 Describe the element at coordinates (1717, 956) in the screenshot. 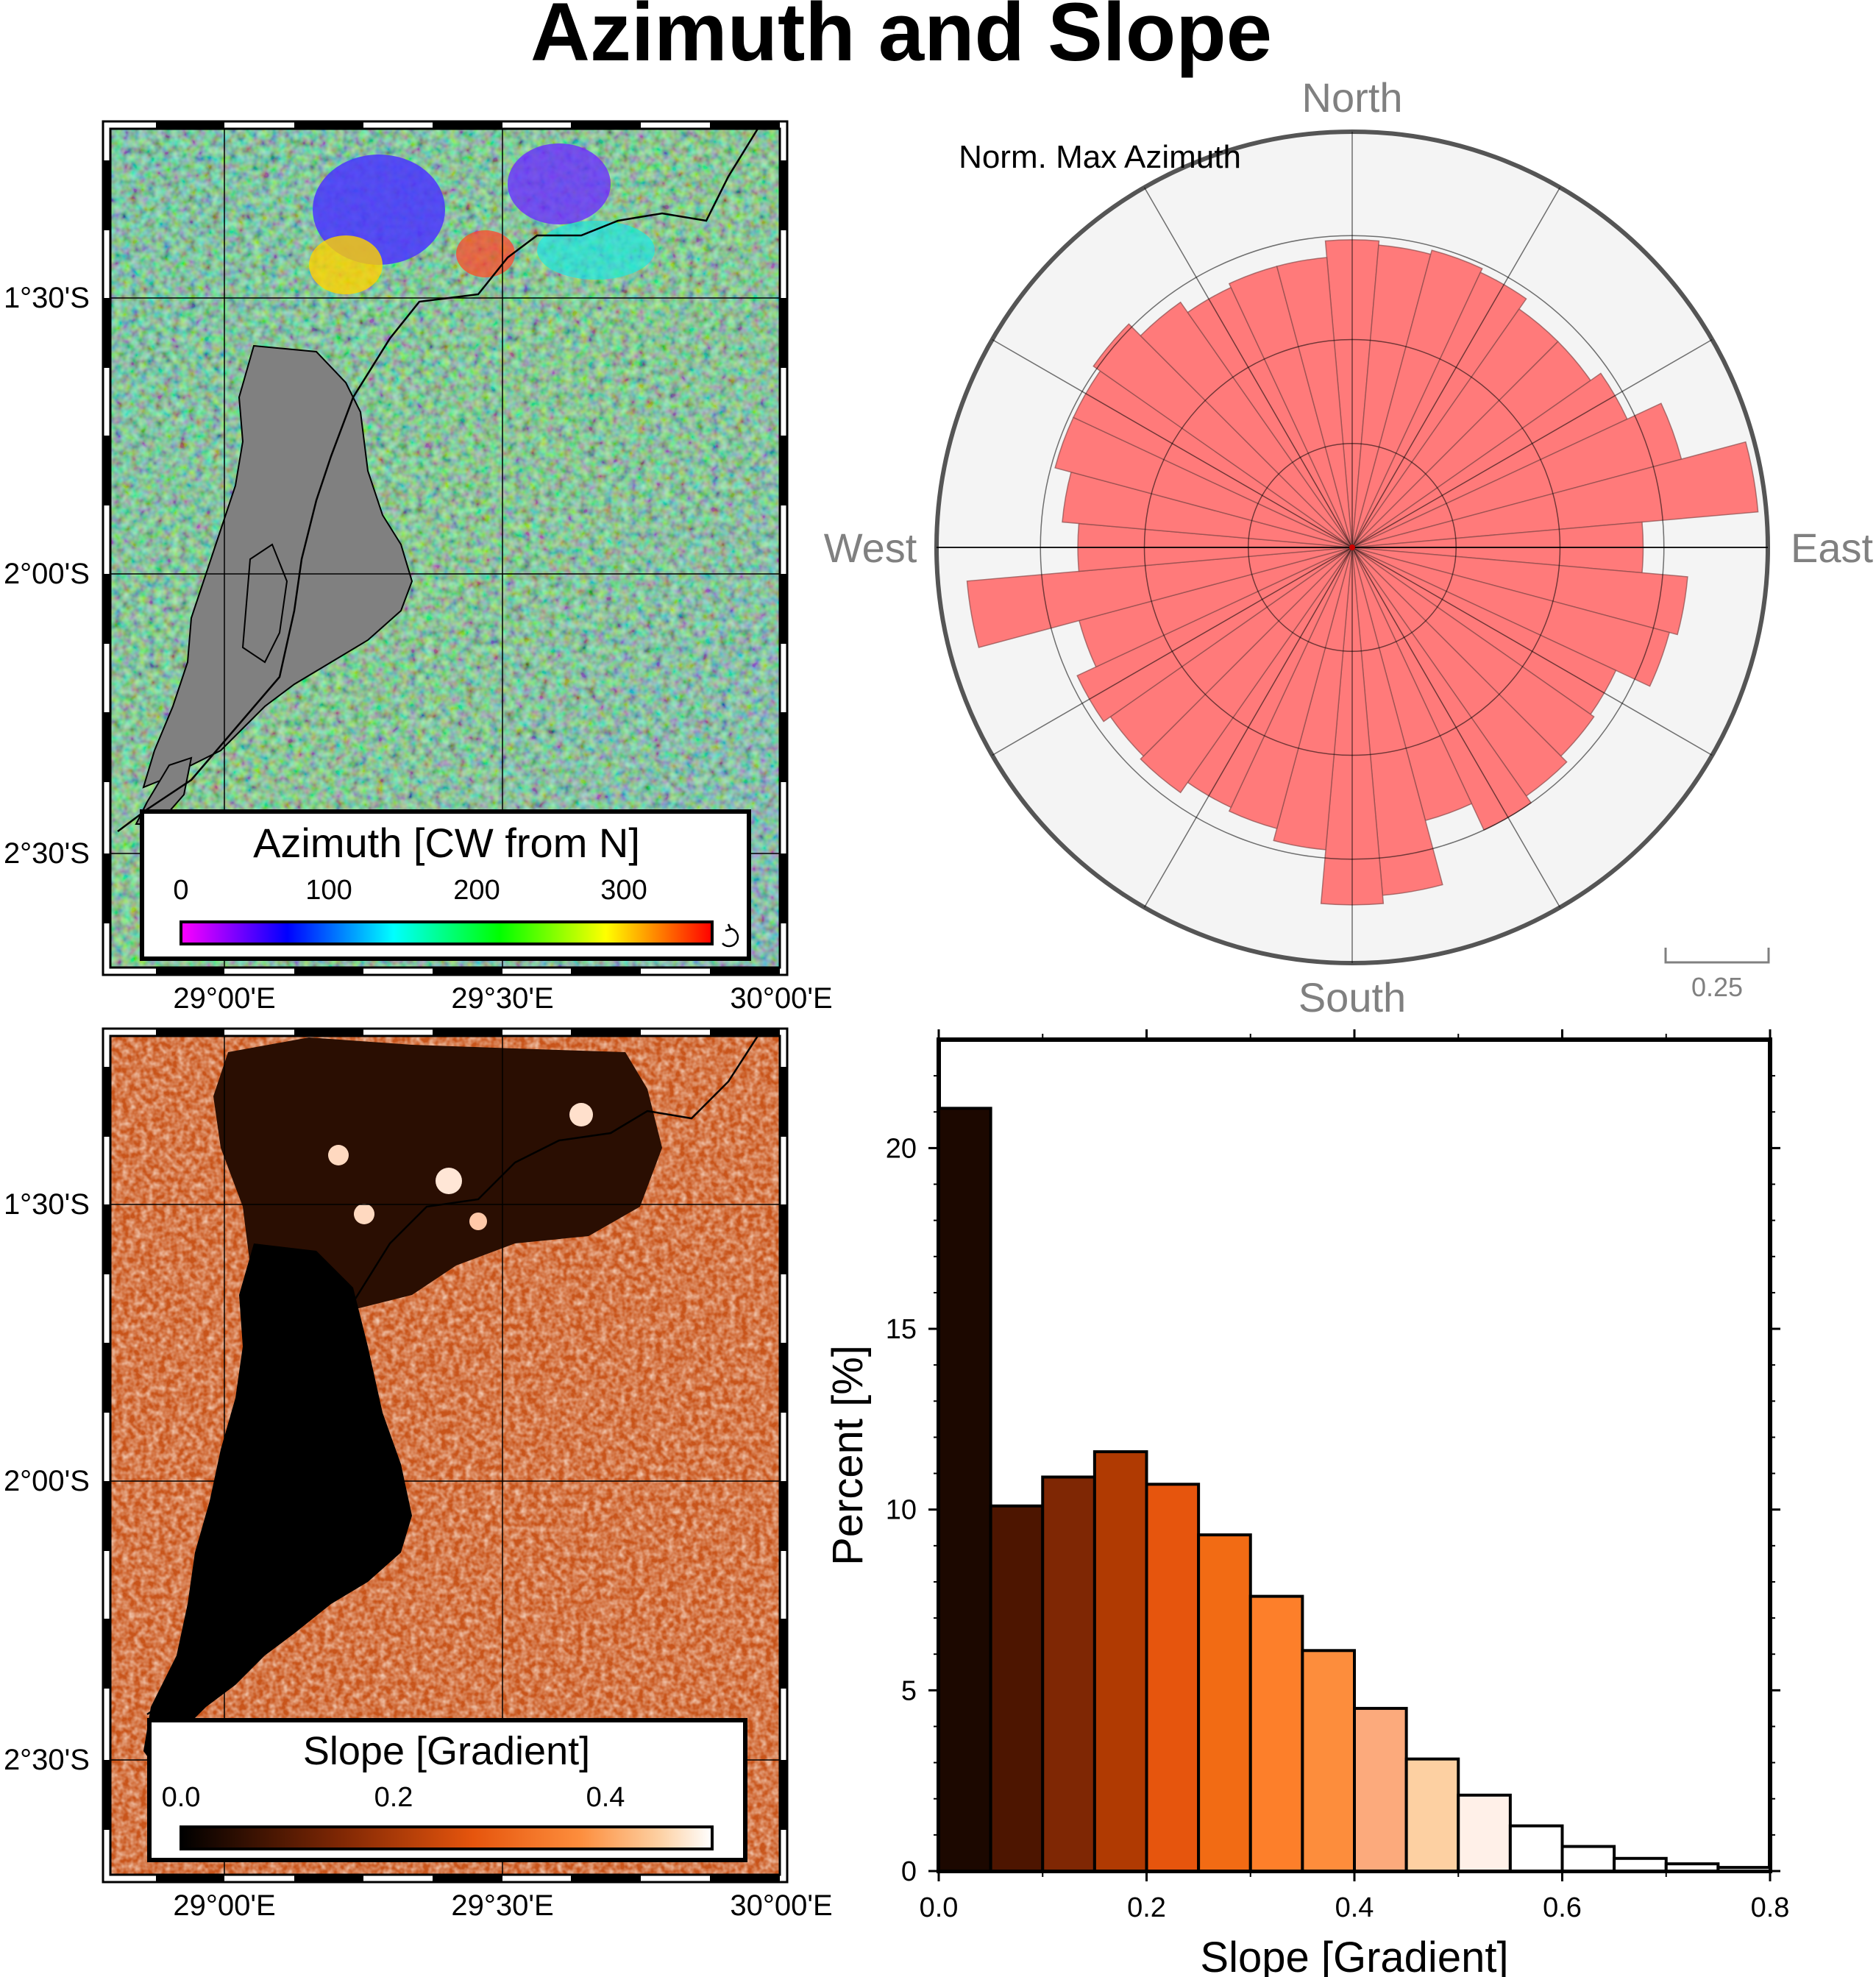

I see `rose-scale-bar` at that location.